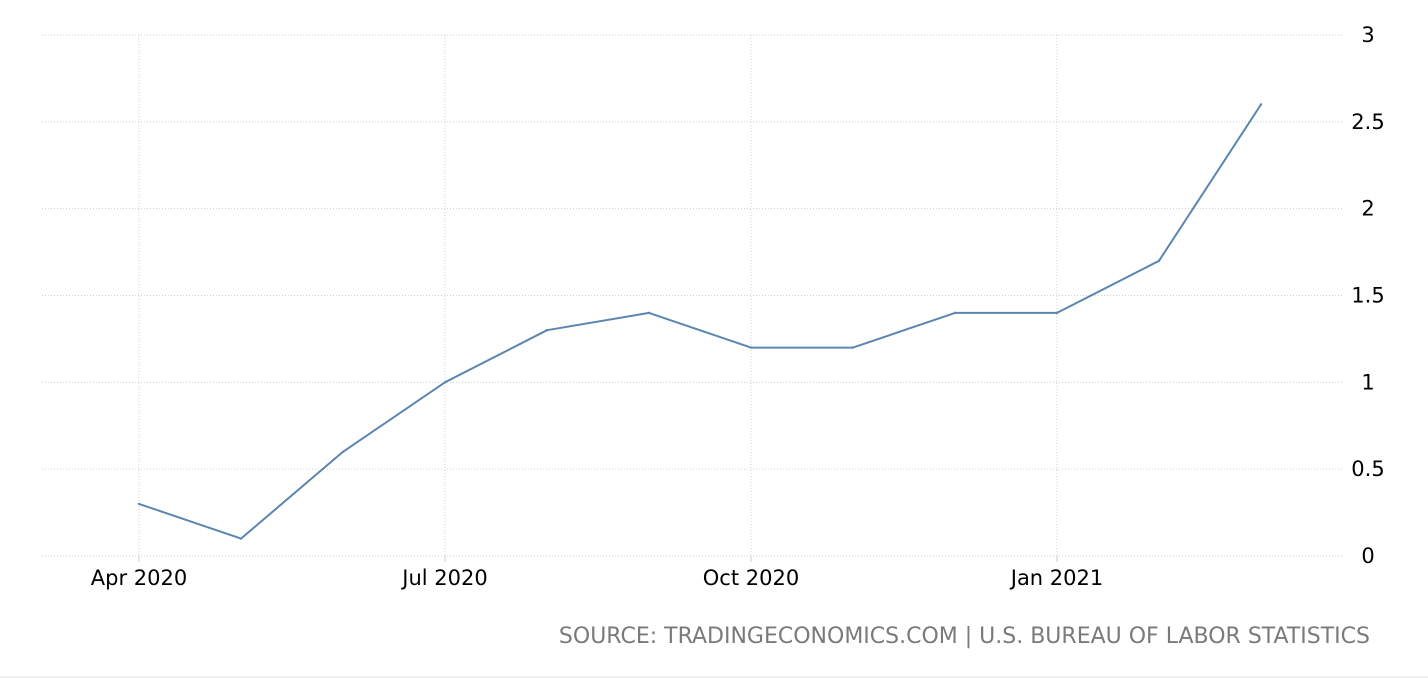 The height and width of the screenshot is (678, 1428). I want to click on y-axis-ticks: 0 0.5 1 1.5 2 2.5 3, so click(1367, 295).